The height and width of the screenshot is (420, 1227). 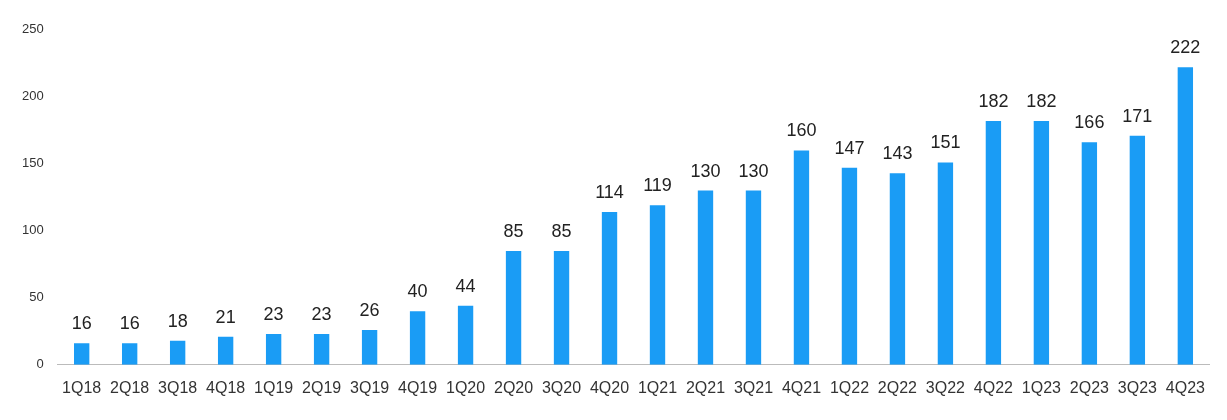 I want to click on x-tick-label: 1Q22, so click(x=849, y=387).